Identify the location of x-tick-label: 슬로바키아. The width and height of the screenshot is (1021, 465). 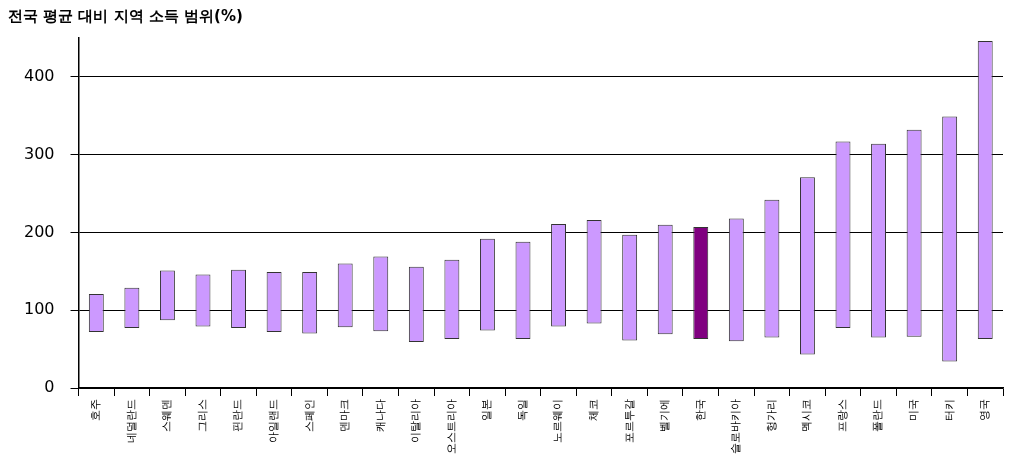
(736, 426).